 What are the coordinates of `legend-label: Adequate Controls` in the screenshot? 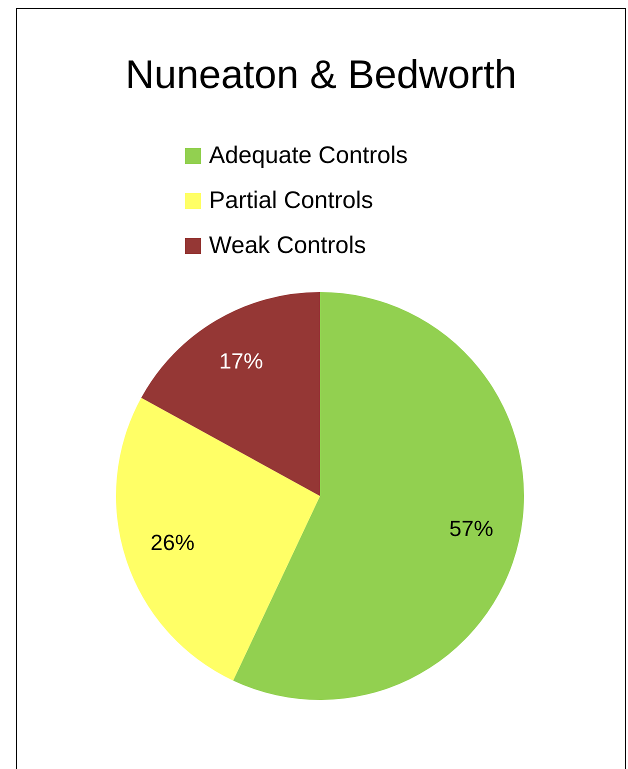 It's located at (308, 156).